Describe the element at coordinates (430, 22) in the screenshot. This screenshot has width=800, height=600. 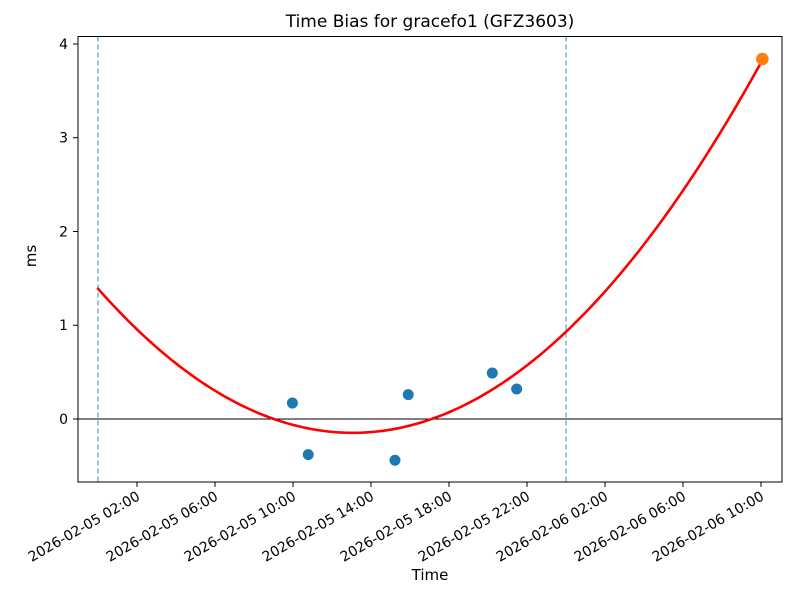
I see `chart-title: Time Bias for gracefo1 (GFZ3603)` at that location.